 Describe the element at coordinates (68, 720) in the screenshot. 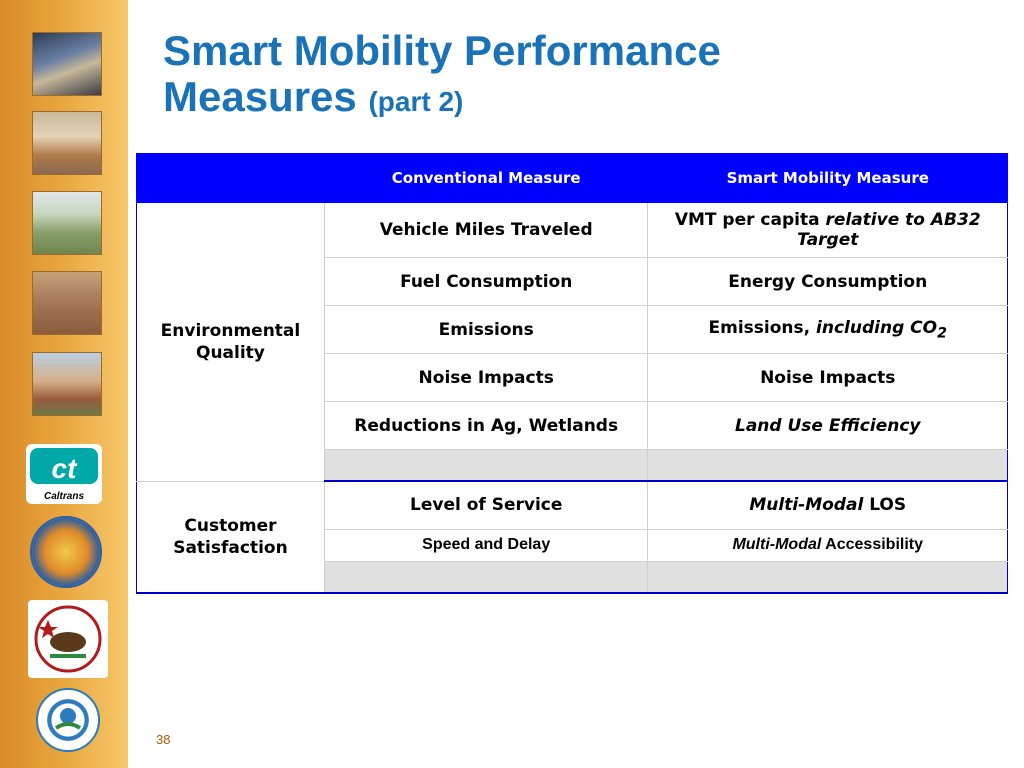

I see `epa-seal-icon` at that location.